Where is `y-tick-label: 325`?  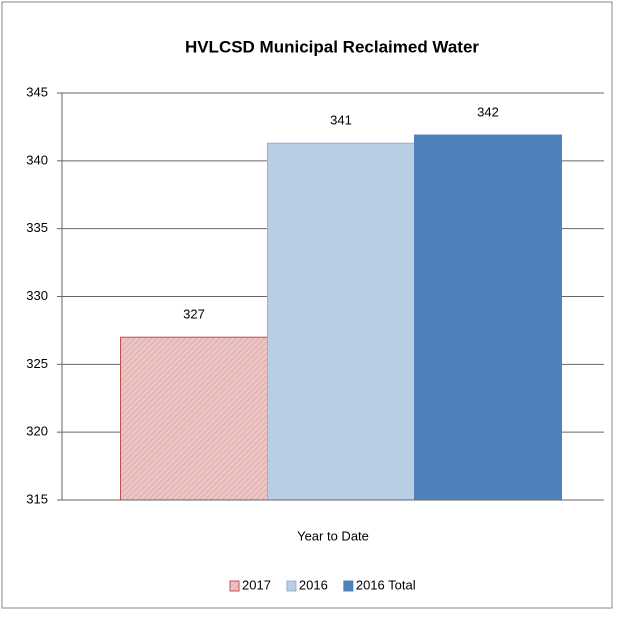
y-tick-label: 325 is located at coordinates (37, 363).